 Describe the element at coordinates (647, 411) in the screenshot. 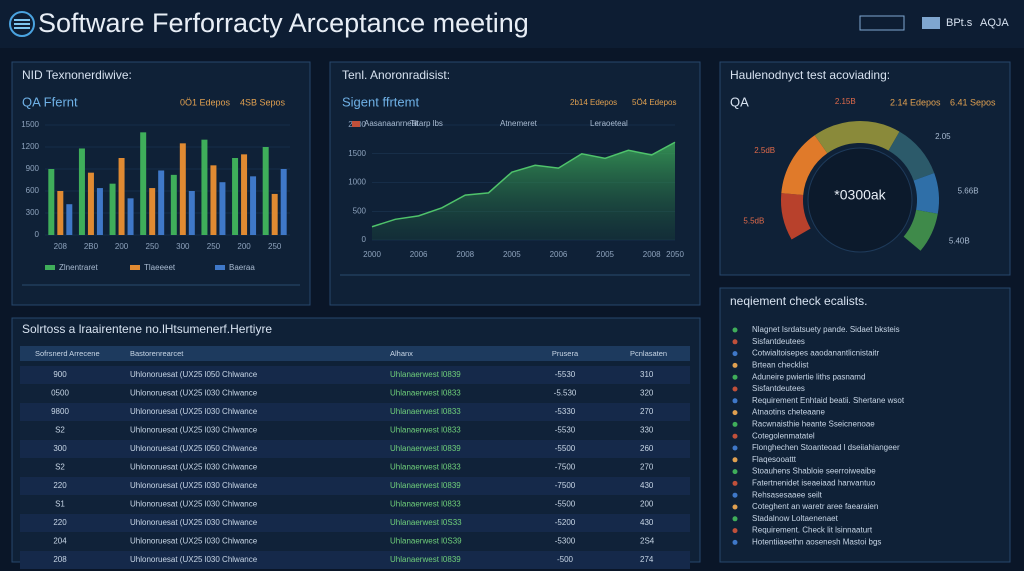

I see `table-cell: 270` at that location.